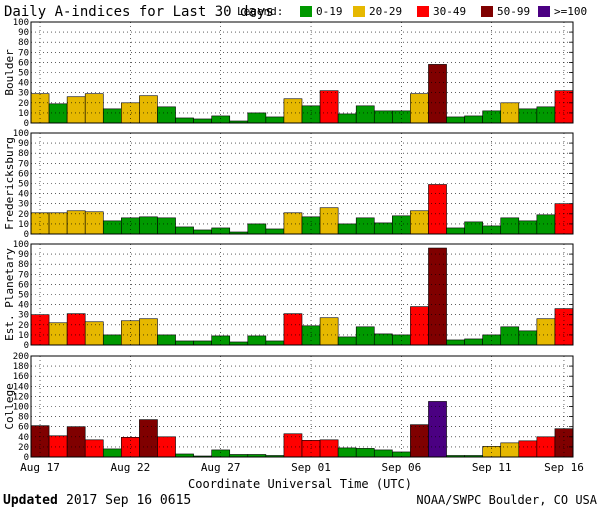  Describe the element at coordinates (311, 467) in the screenshot. I see `x-tick-label: Sep 01` at that location.